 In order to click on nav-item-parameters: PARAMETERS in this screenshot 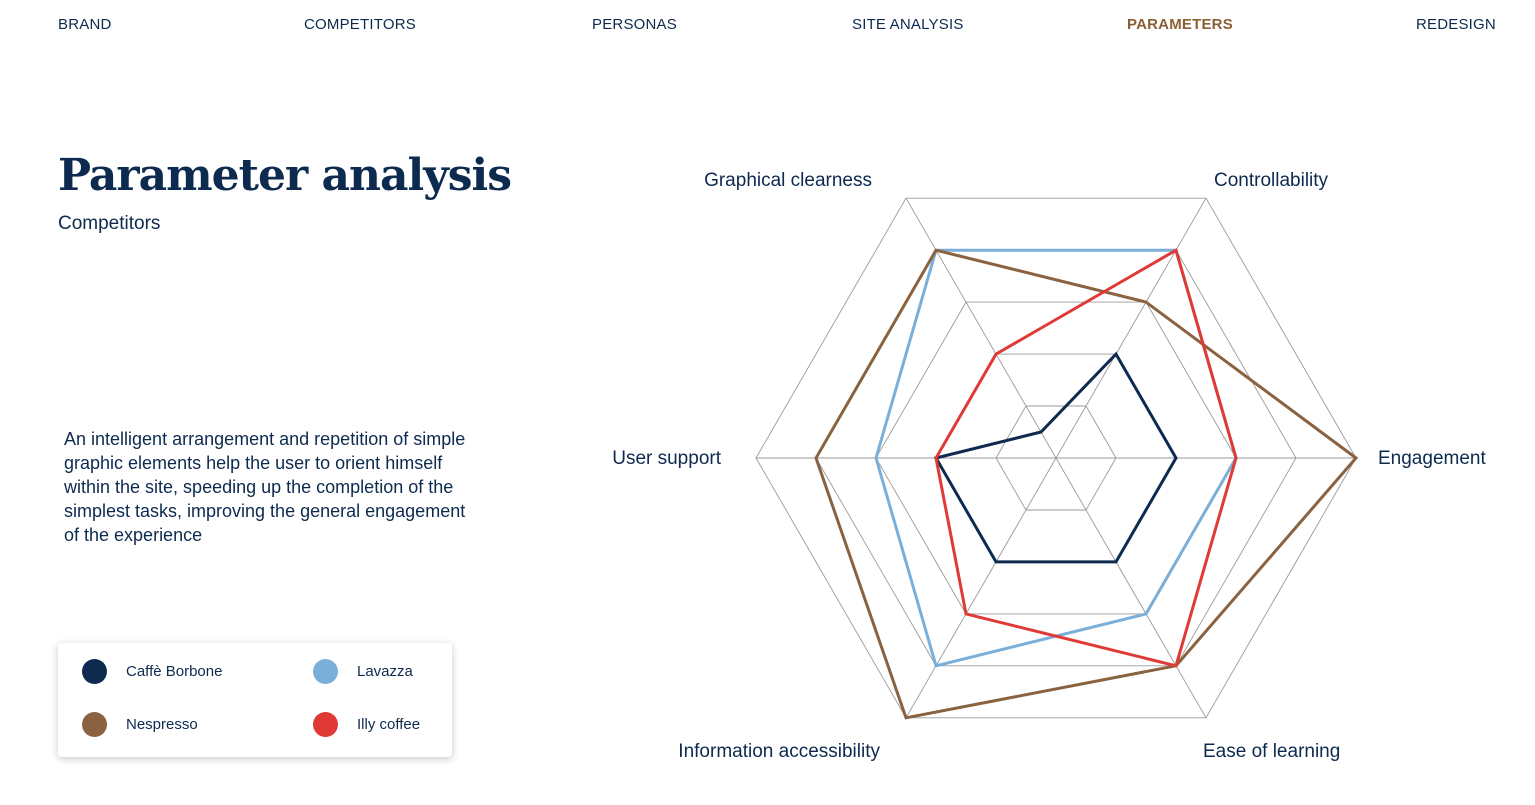, I will do `click(1180, 24)`.